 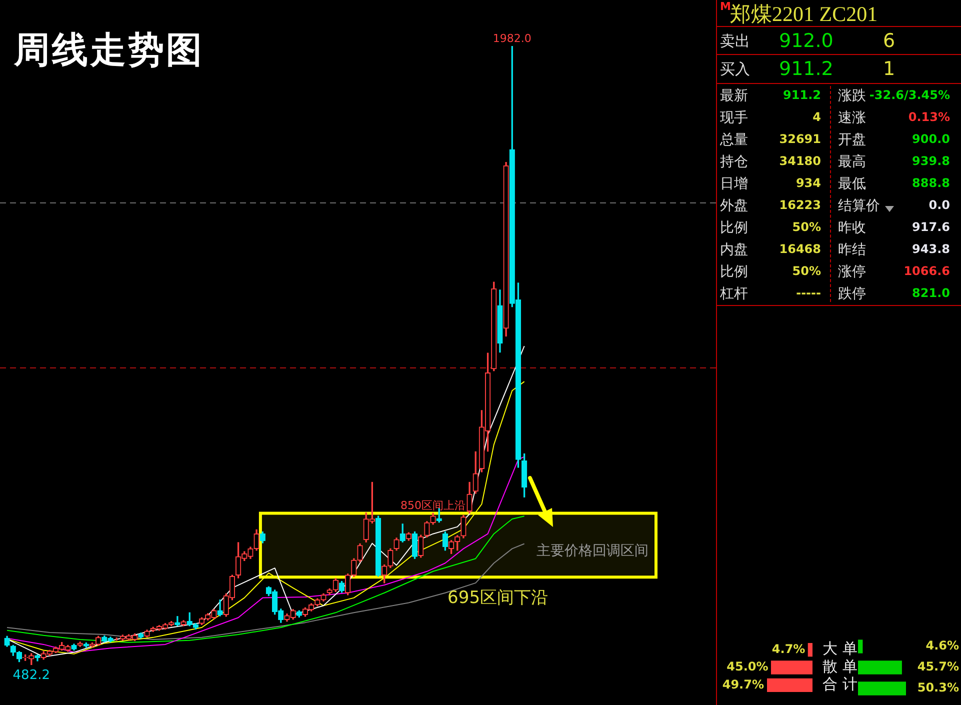 I want to click on text: 昨收, so click(x=852, y=228).